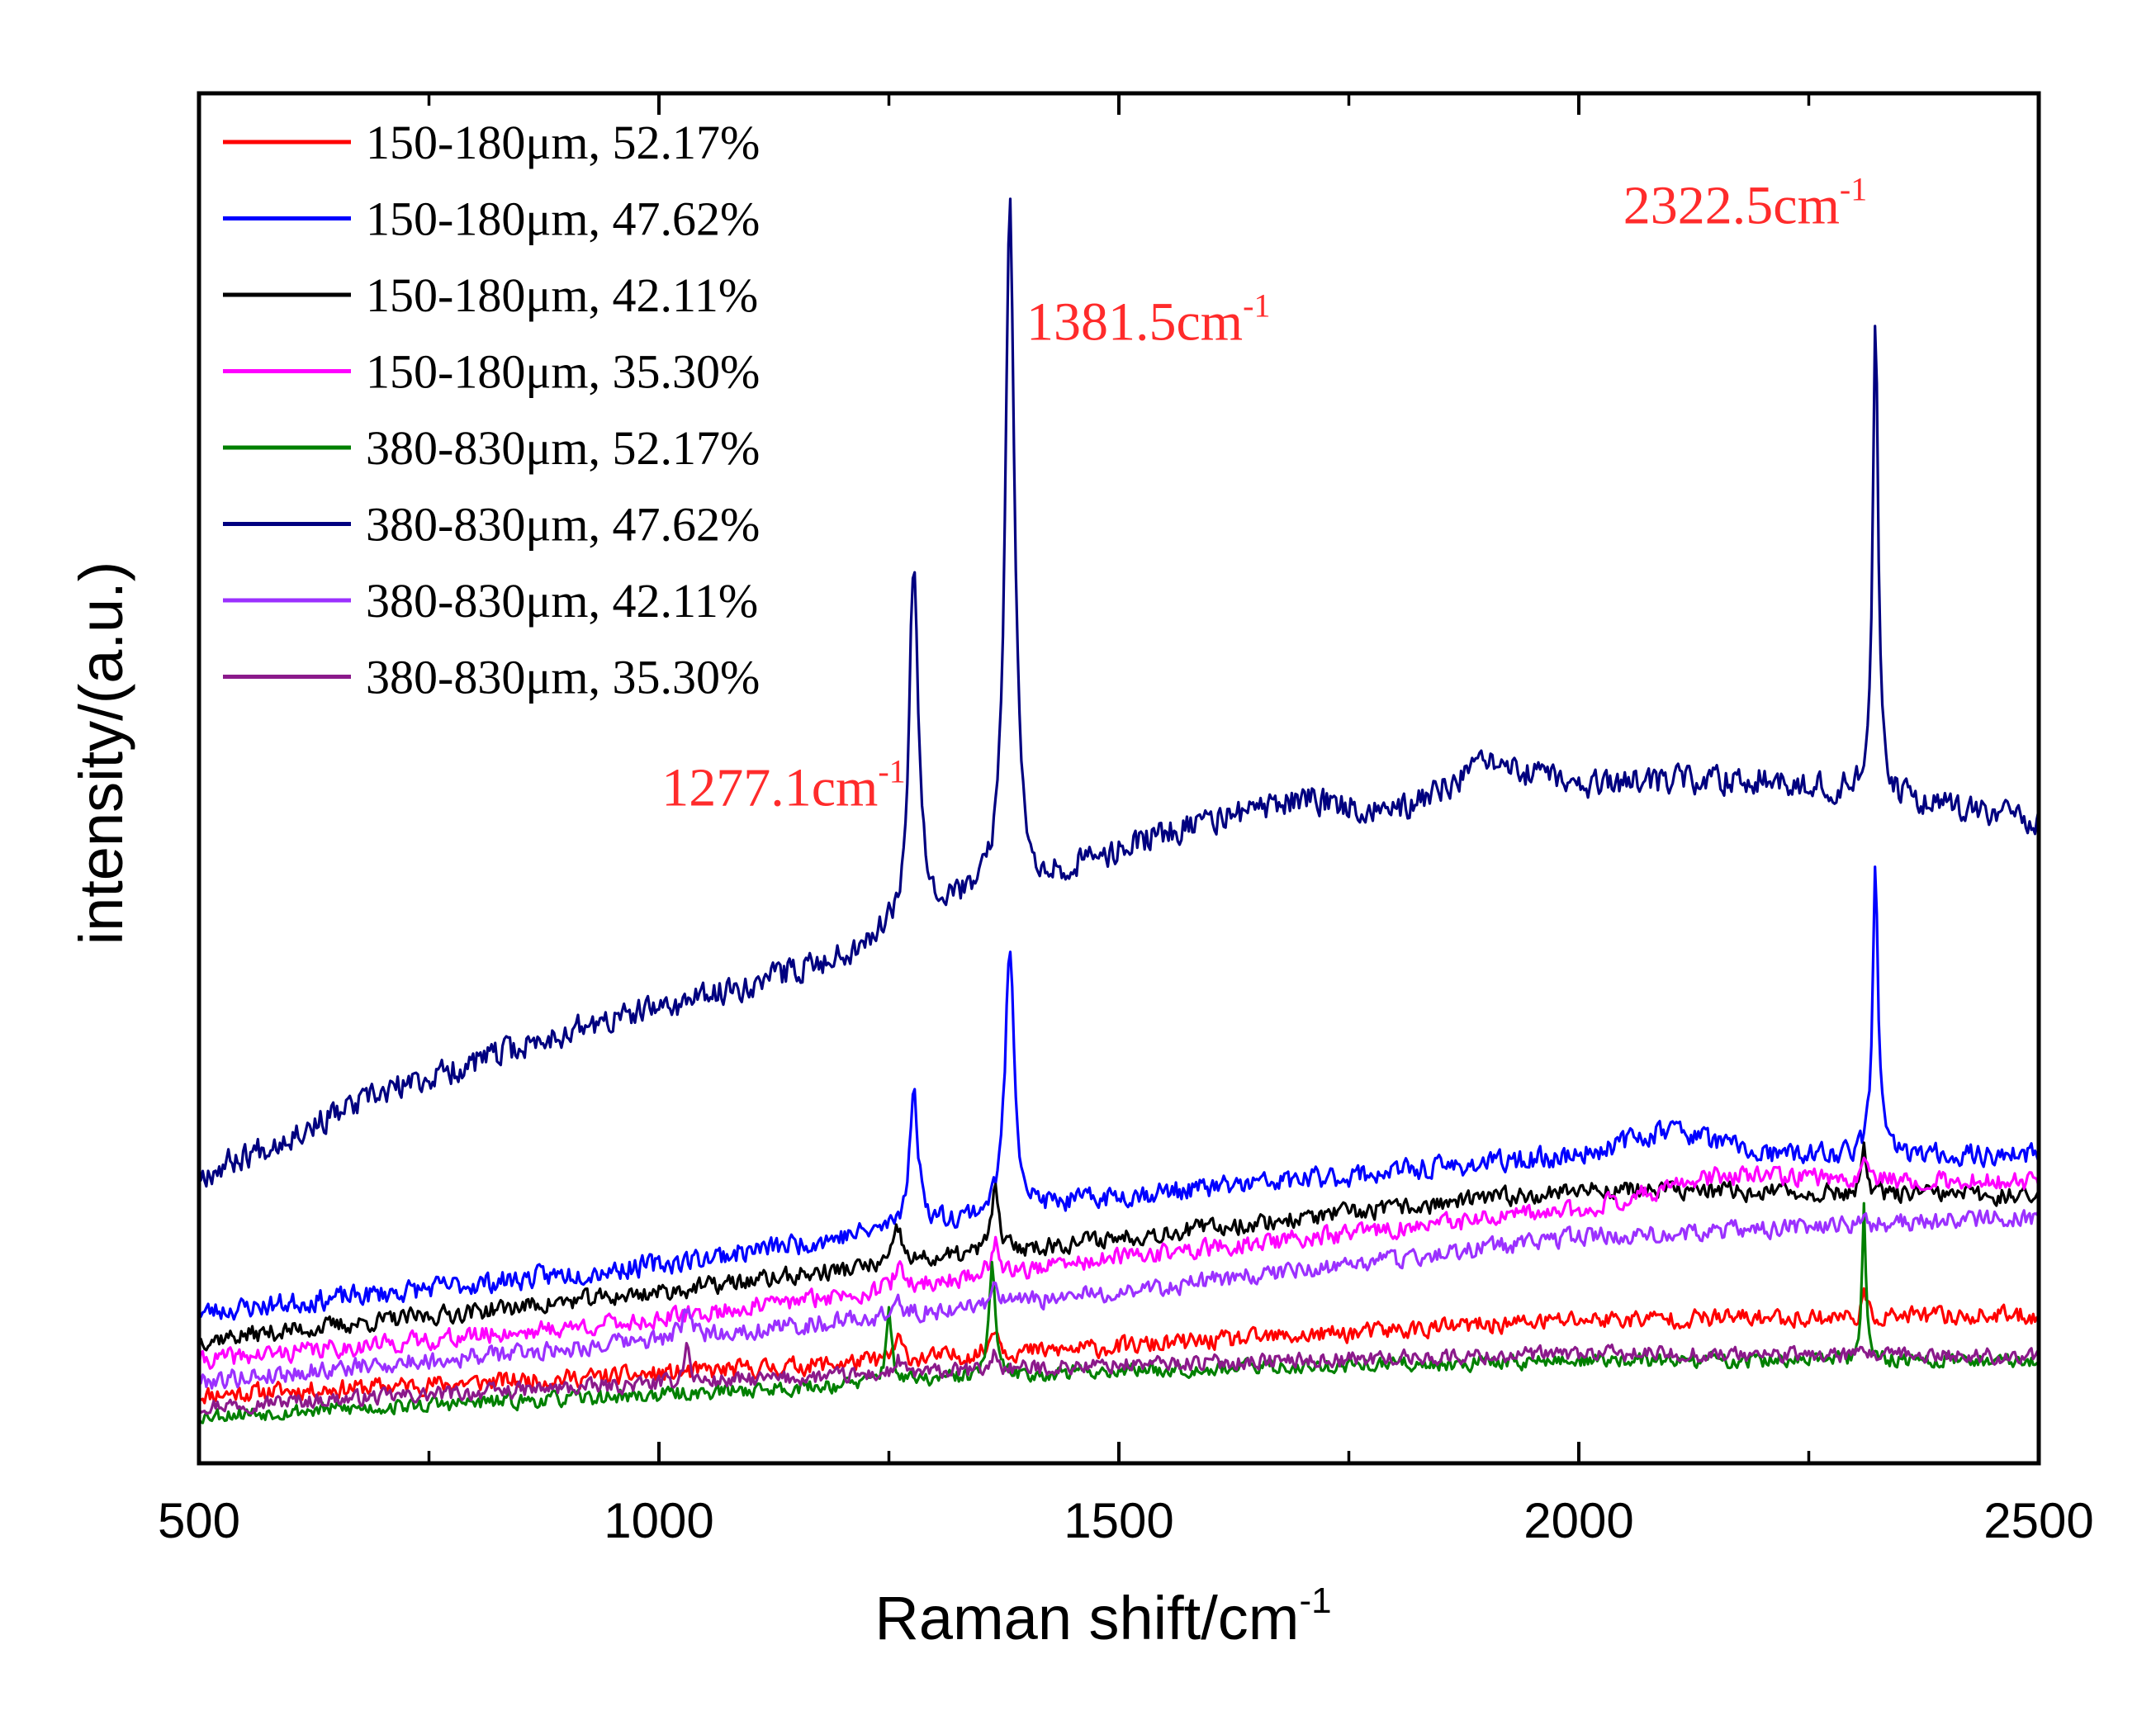 Image resolution: width=2156 pixels, height=1711 pixels. Describe the element at coordinates (563, 677) in the screenshot. I see `legend-label: 380-830μm, 35.30%` at that location.